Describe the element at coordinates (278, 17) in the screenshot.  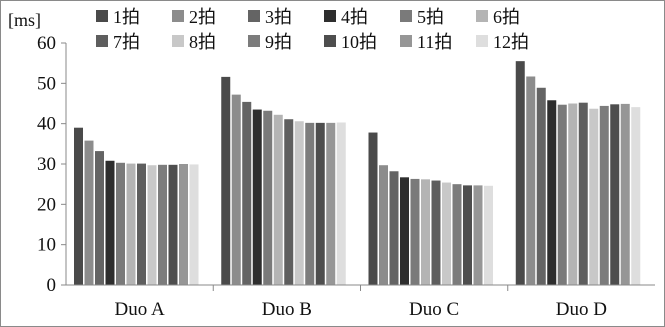
I see `legend-label: 3拍` at that location.